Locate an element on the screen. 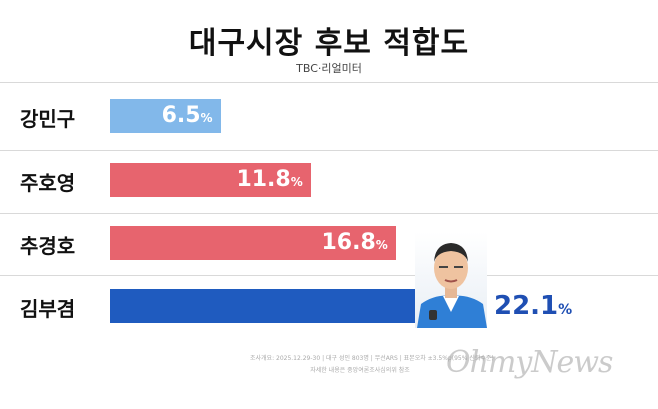 This screenshot has width=658, height=409. bar: 6.5% is located at coordinates (165, 116).